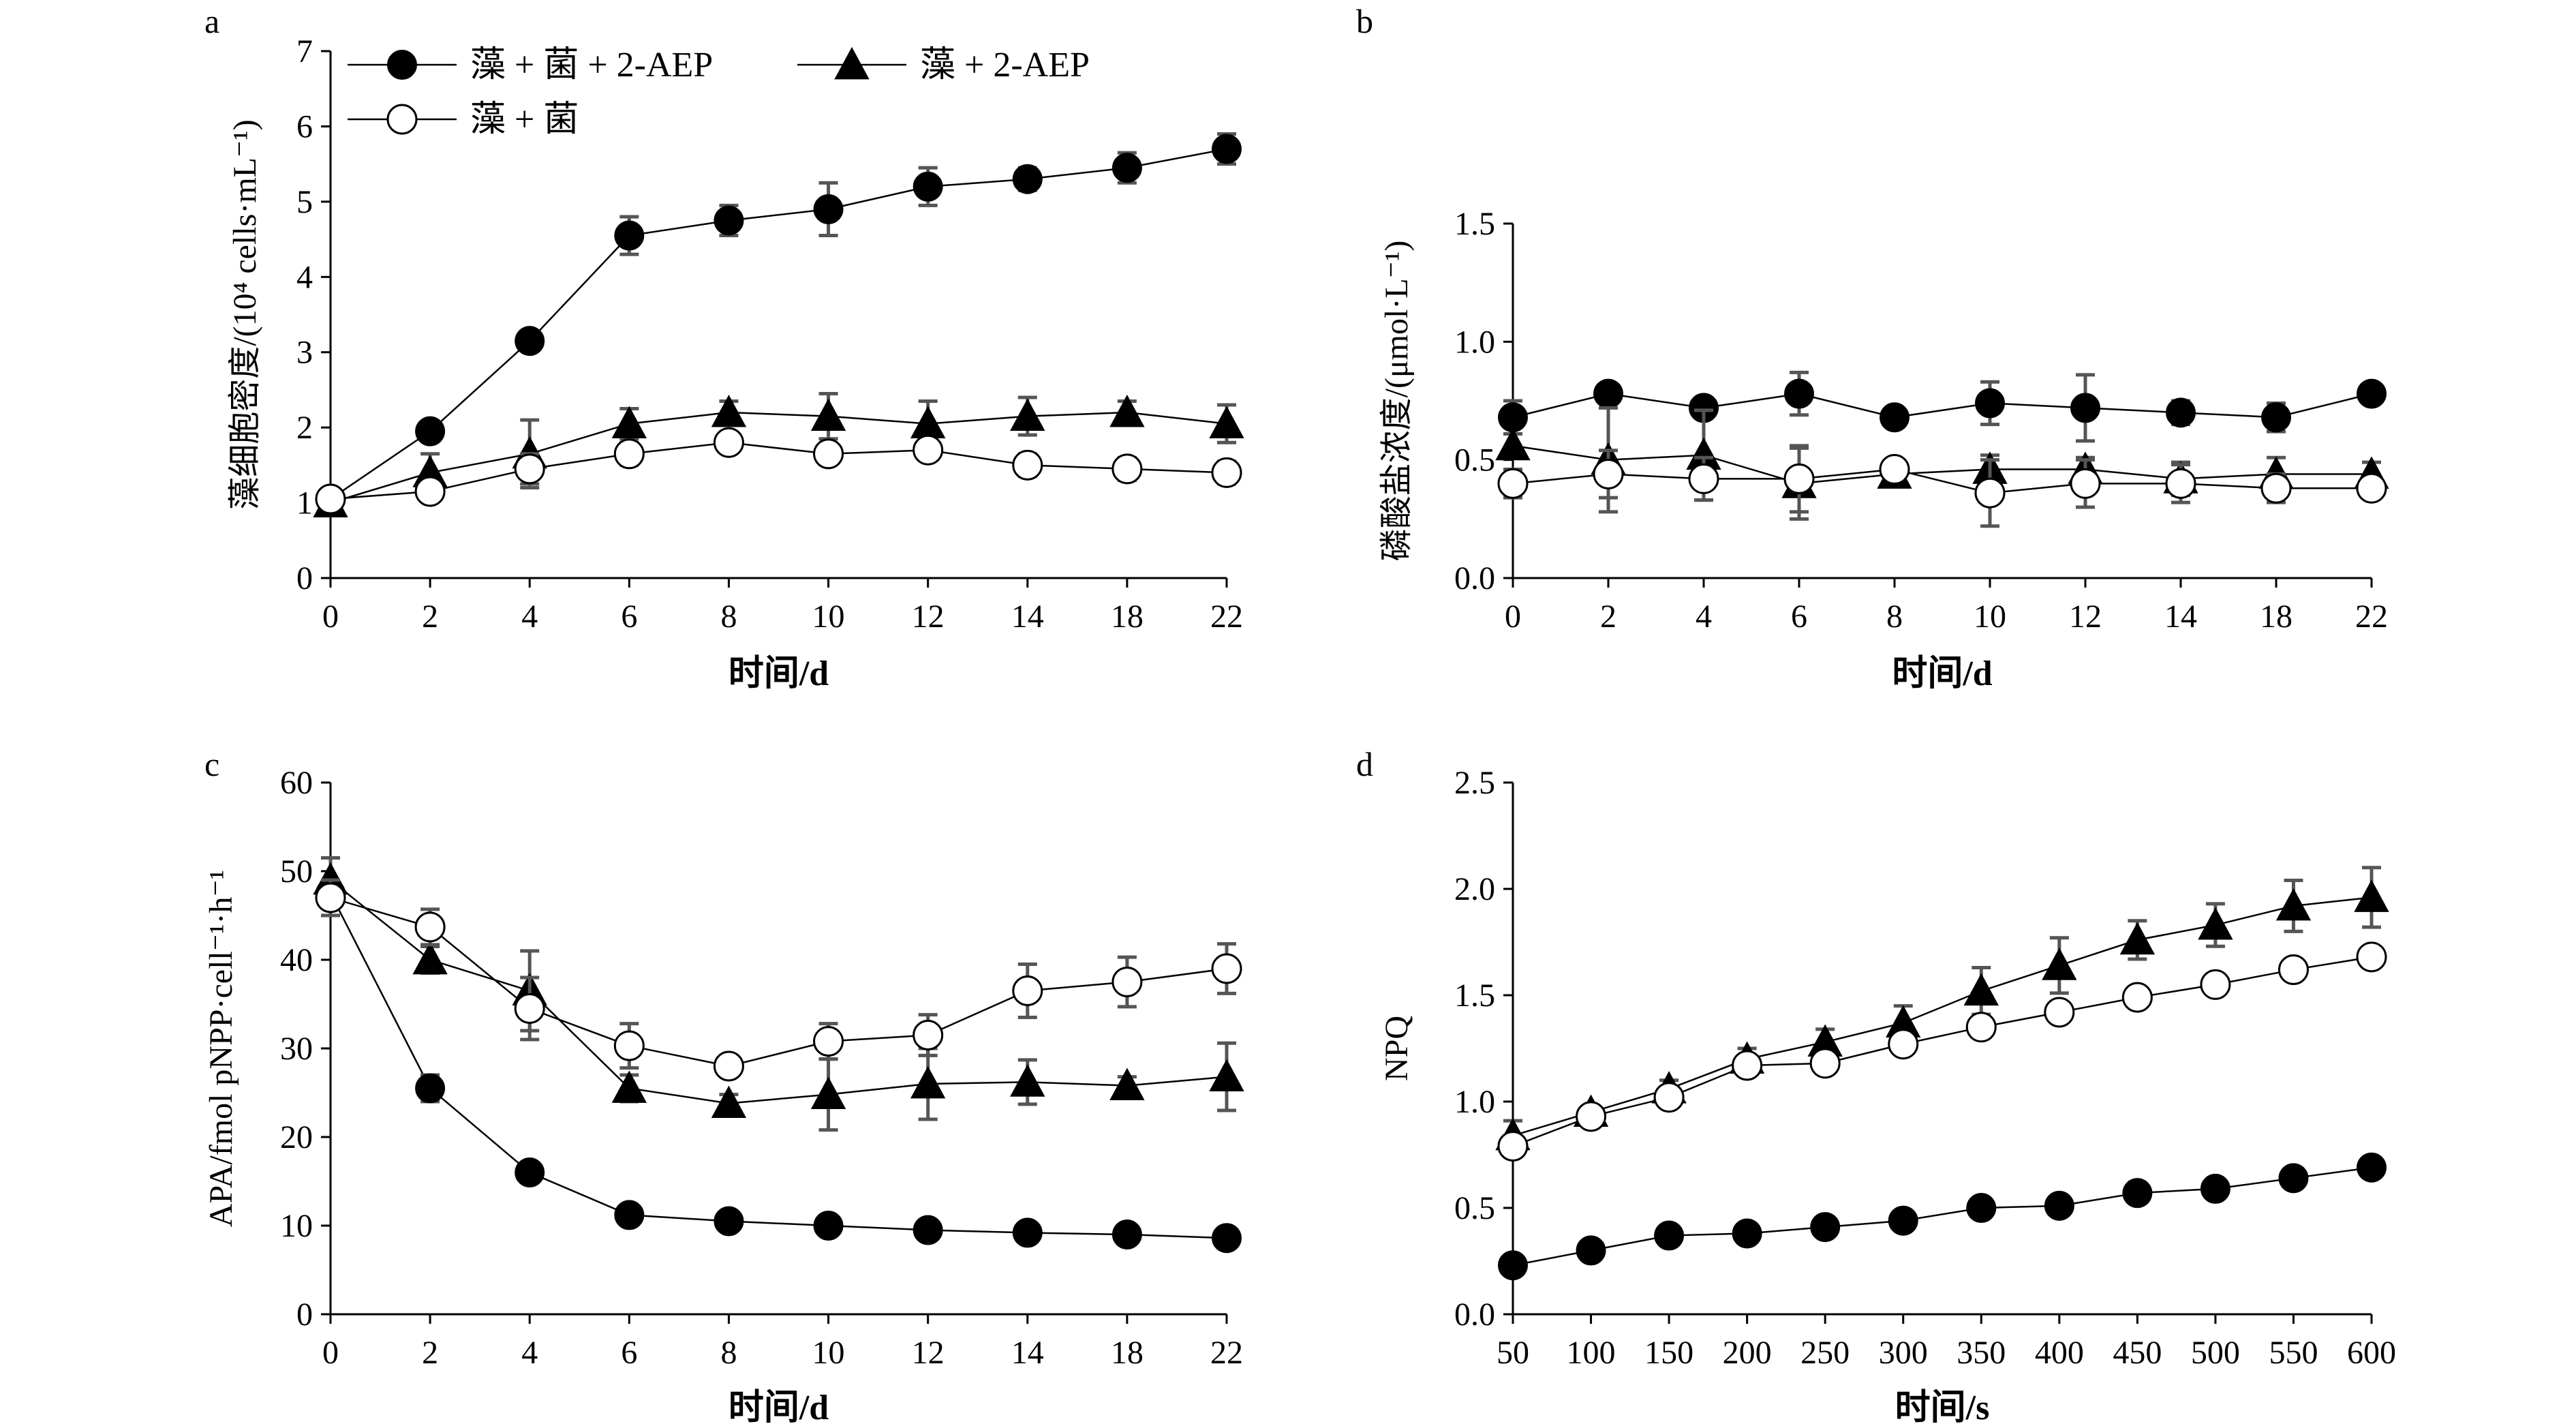 This screenshot has width=2576, height=1424. Describe the element at coordinates (1668, 1353) in the screenshot. I see `x-tick-label: 150` at that location.